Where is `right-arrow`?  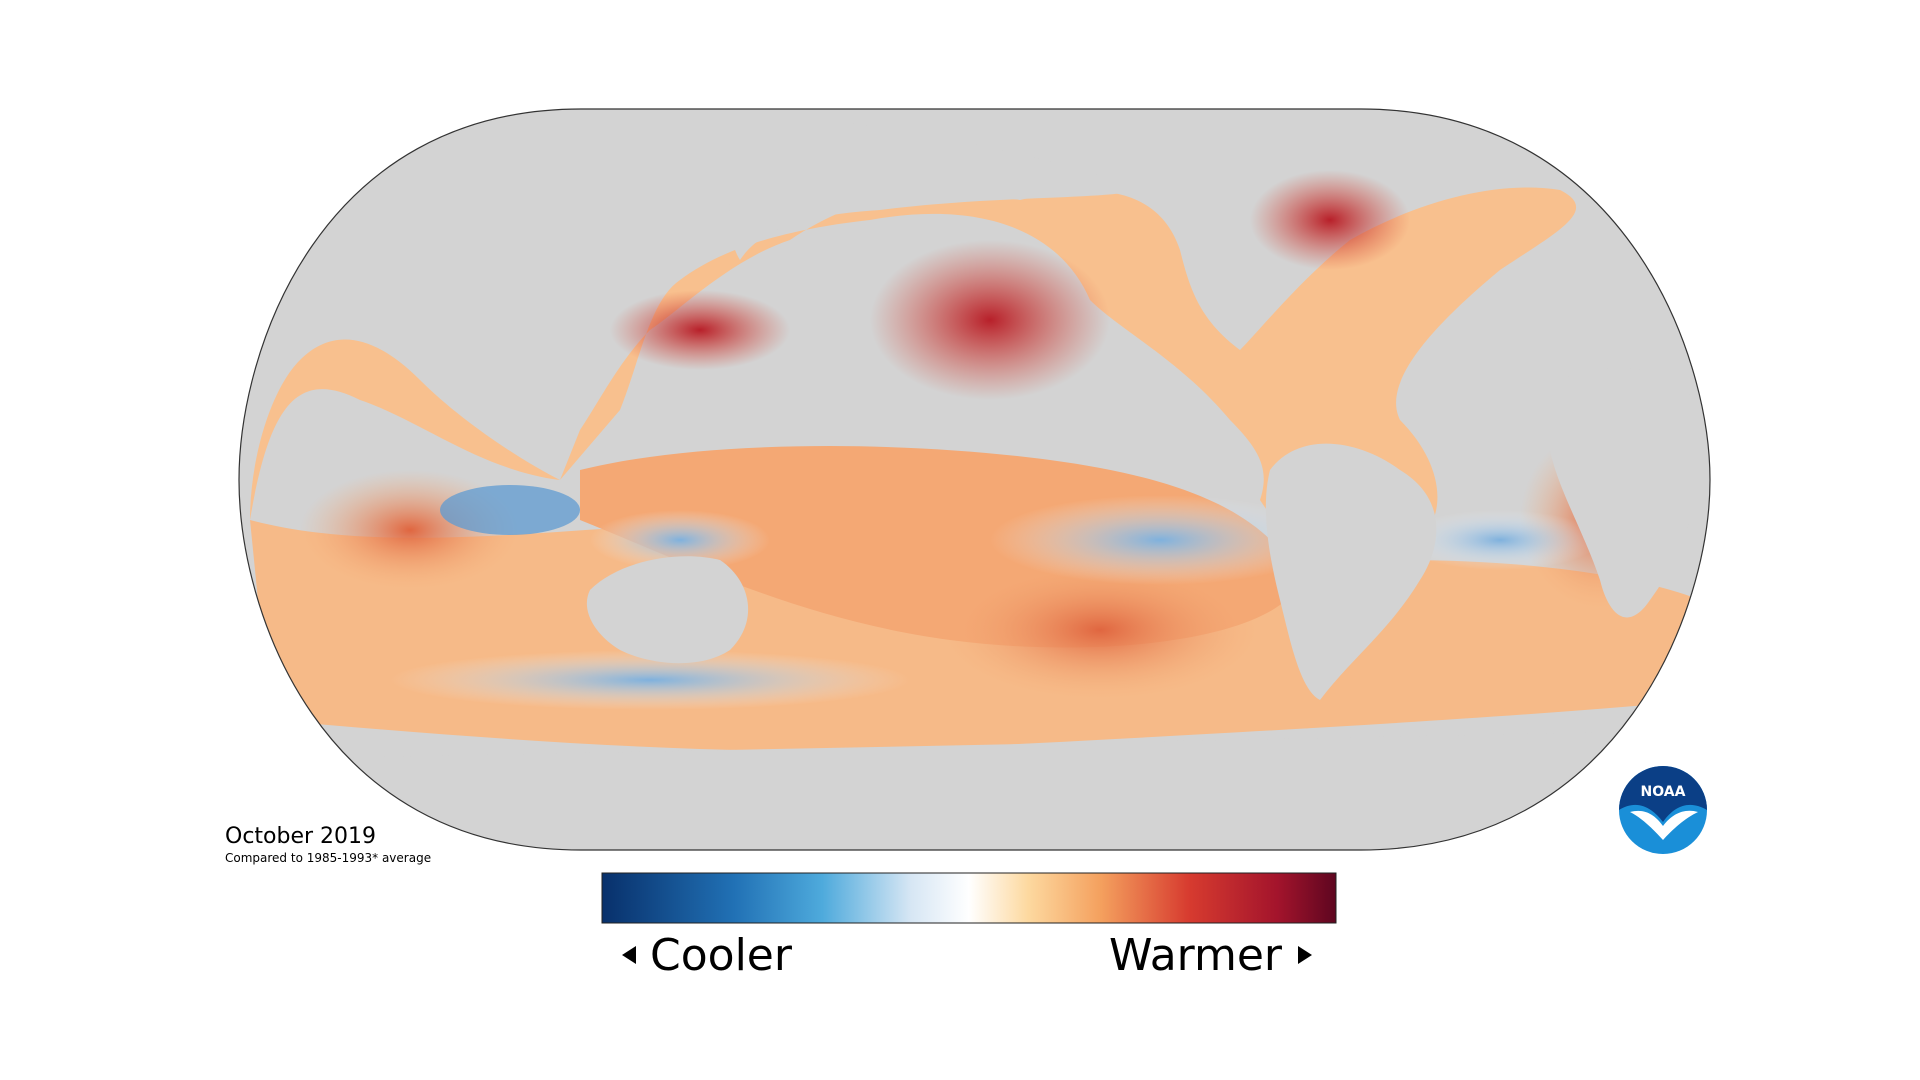
right-arrow is located at coordinates (1305, 955).